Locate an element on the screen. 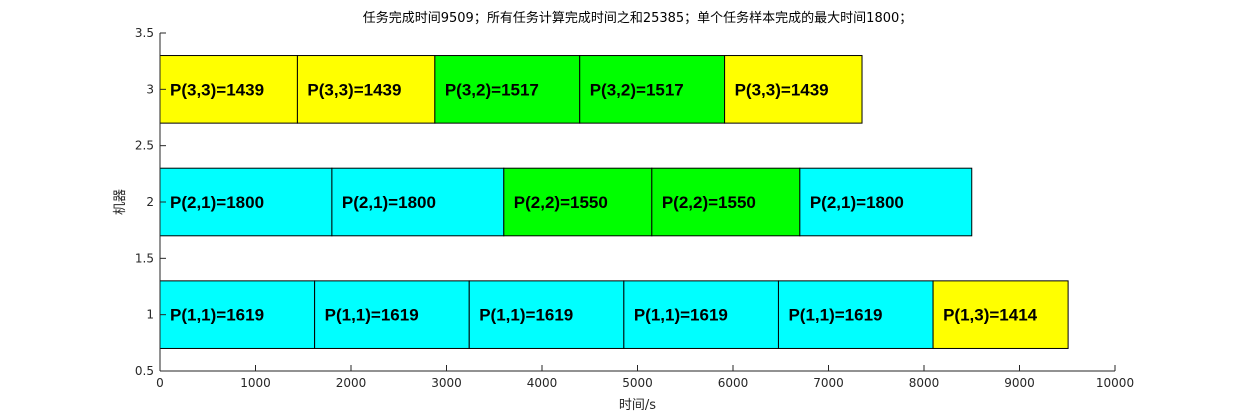 Image resolution: width=1233 pixels, height=416 pixels. y-tick-label: 3.5 is located at coordinates (144, 33).